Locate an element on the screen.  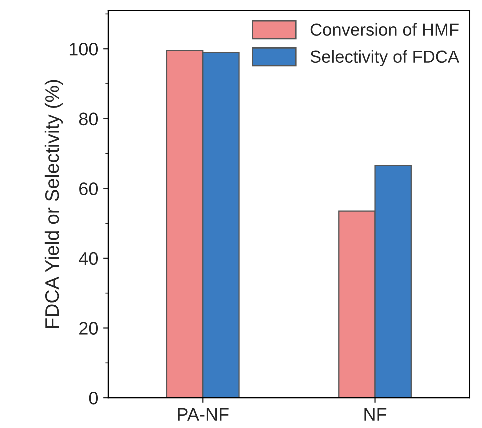
y-tick-label: 100 is located at coordinates (84, 49).